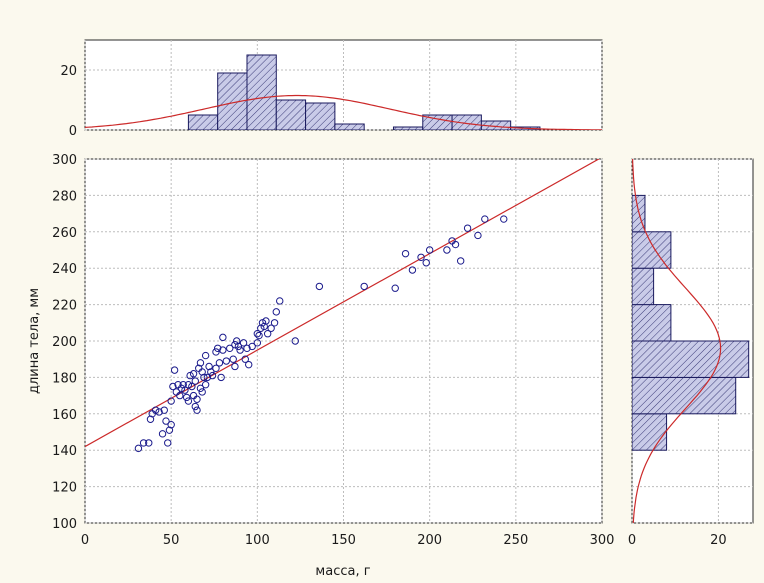 Image resolution: width=764 pixels, height=583 pixels. Describe the element at coordinates (171, 540) in the screenshot. I see `x-tick-label: 50` at that location.